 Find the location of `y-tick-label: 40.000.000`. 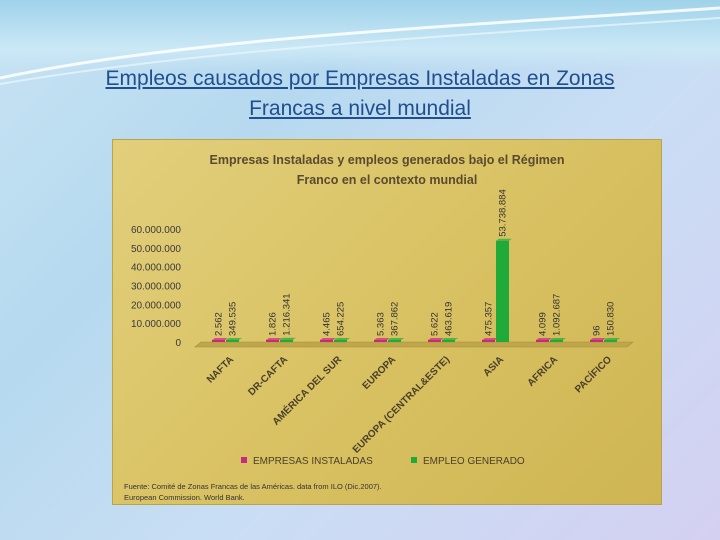

y-tick-label: 40.000.000 is located at coordinates (156, 268).